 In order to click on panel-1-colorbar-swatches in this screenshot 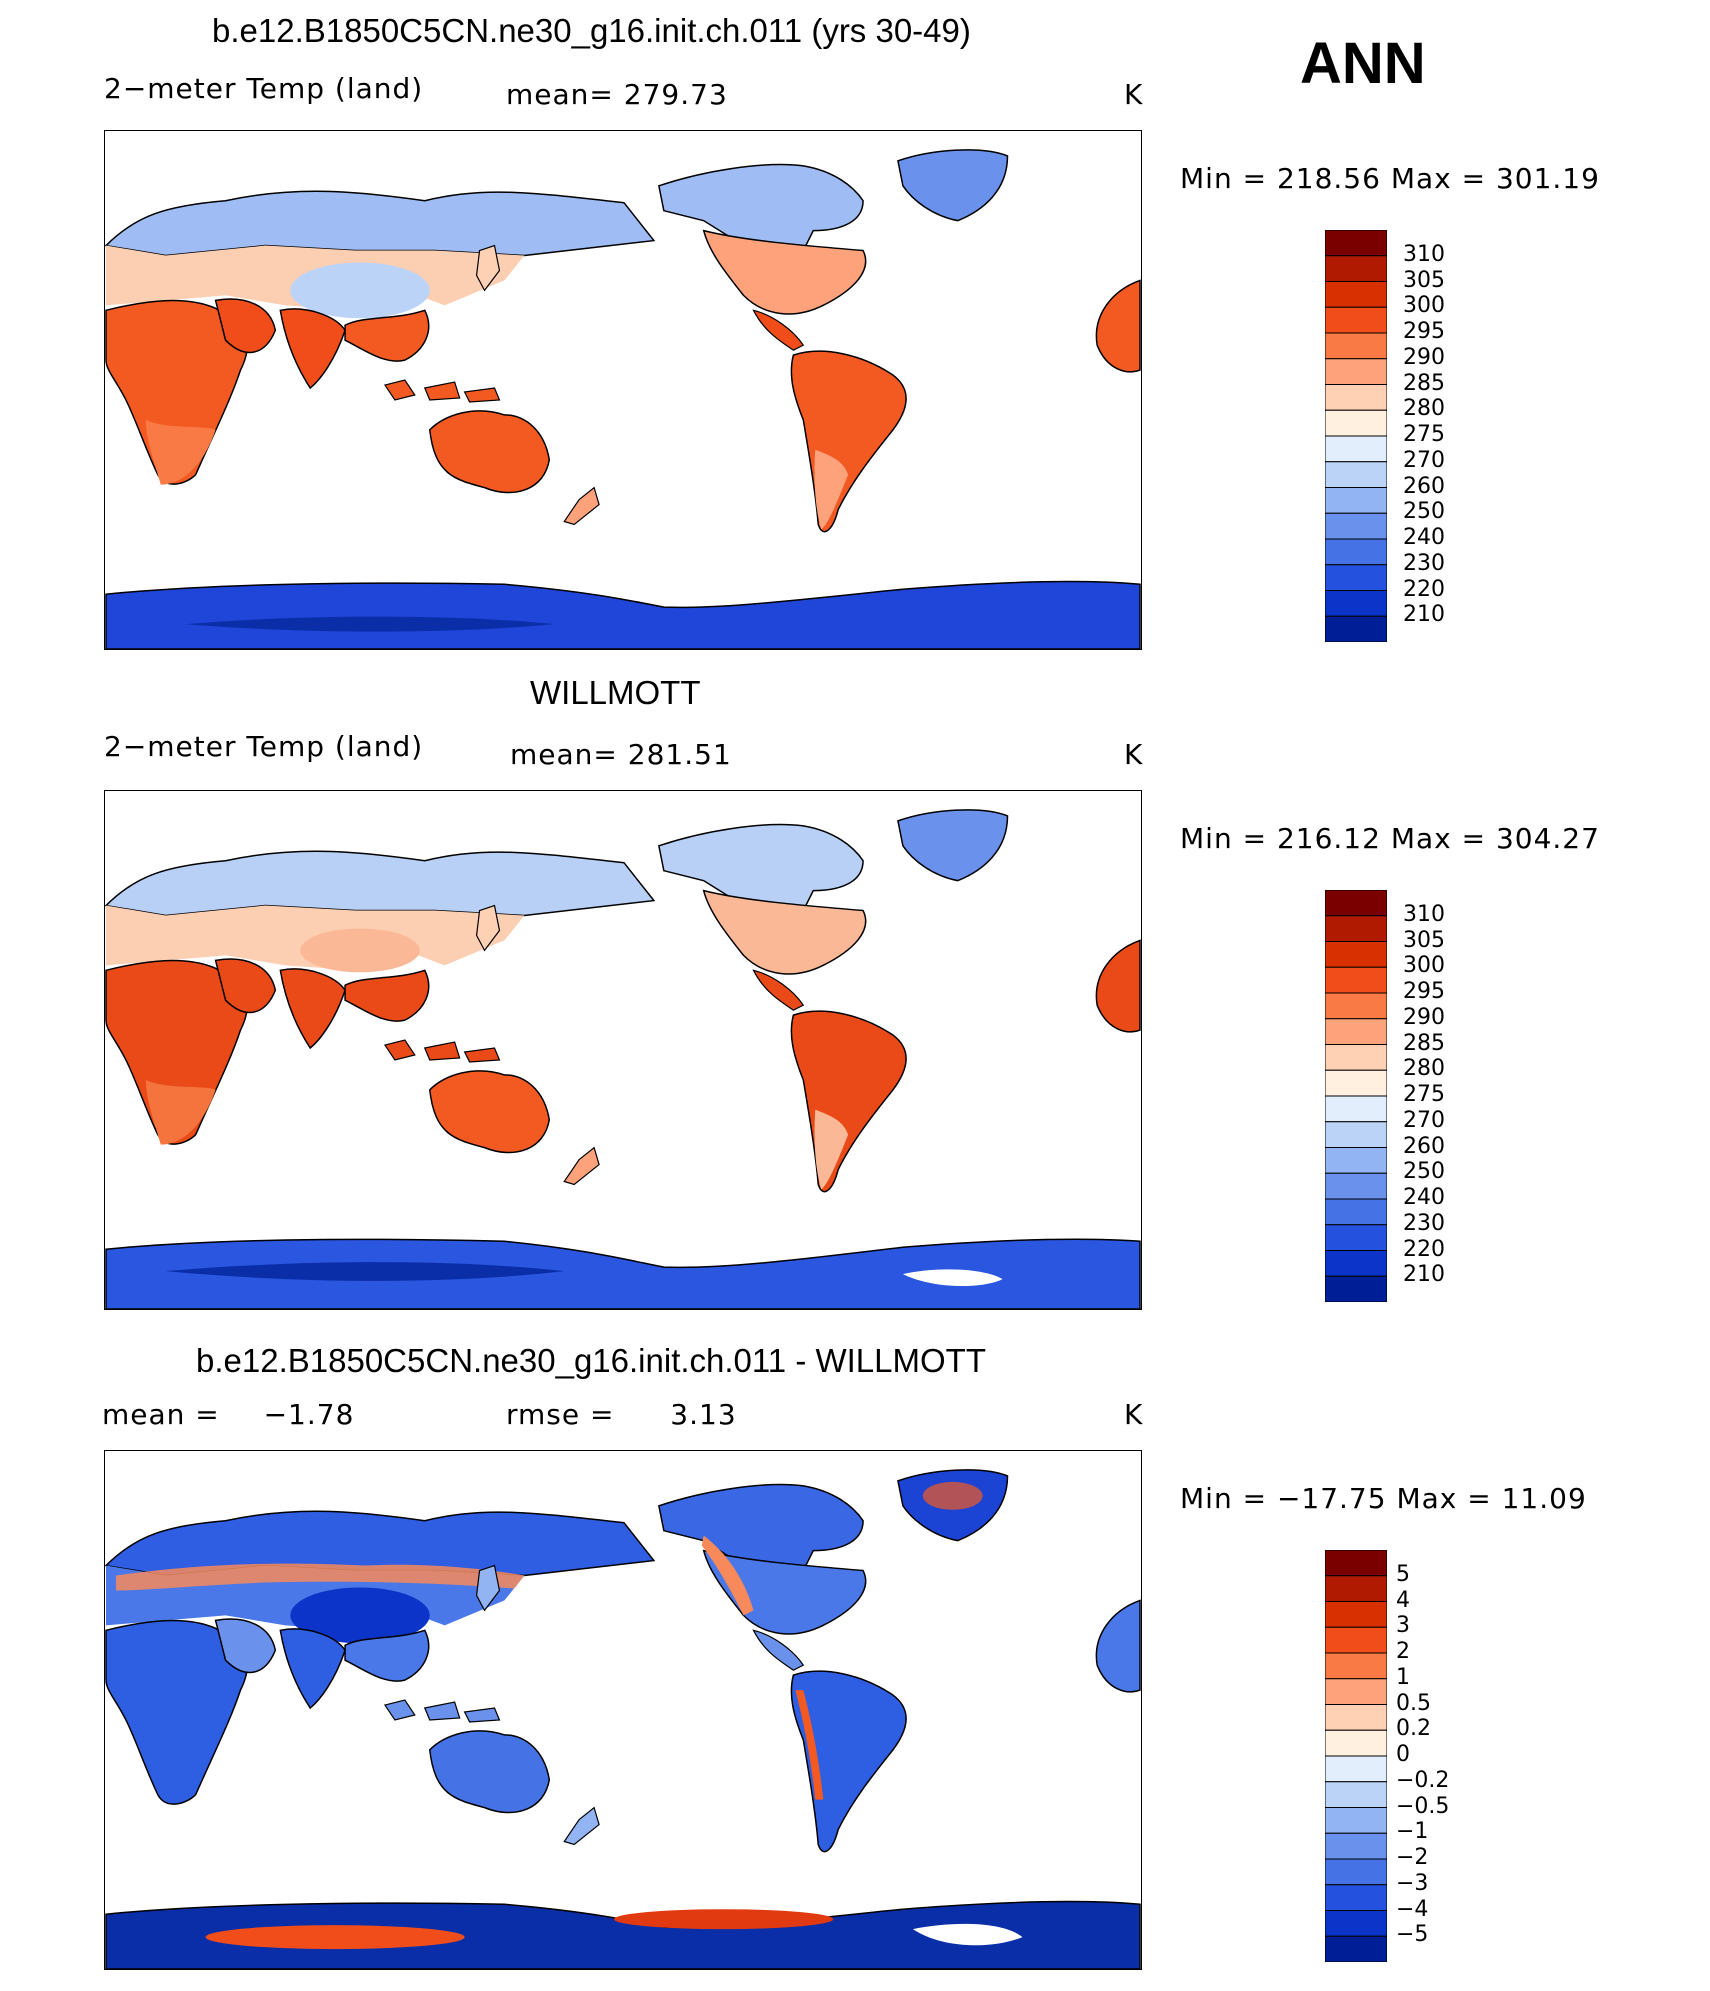, I will do `click(1356, 436)`.